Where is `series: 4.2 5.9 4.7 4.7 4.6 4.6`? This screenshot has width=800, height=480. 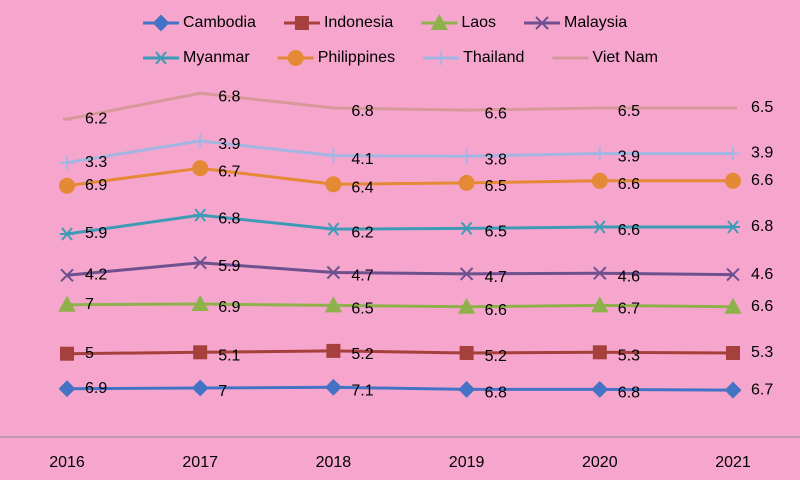 series: 4.2 5.9 4.7 4.7 4.6 4.6 is located at coordinates (416, 270).